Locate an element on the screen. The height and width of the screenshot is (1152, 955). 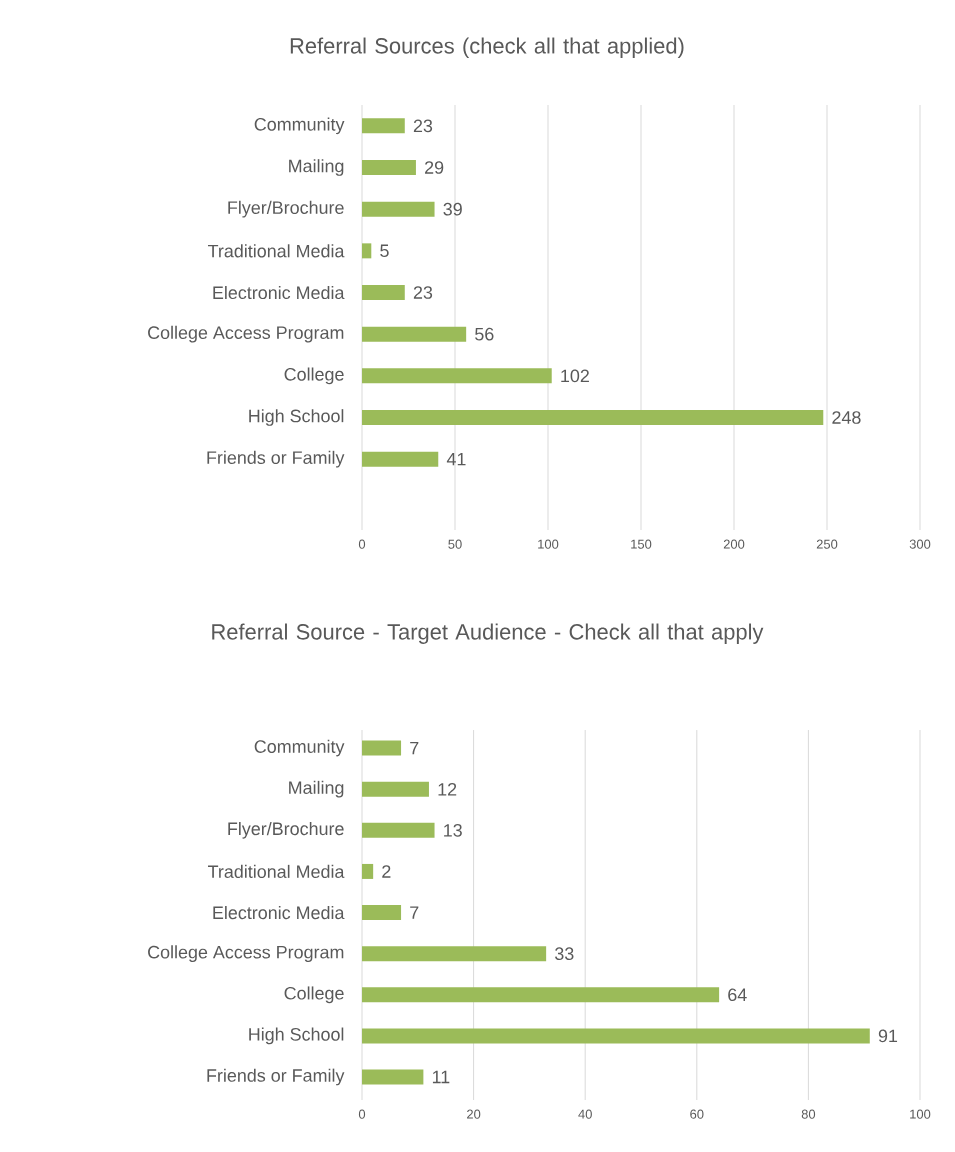
data-label: 91 is located at coordinates (888, 1036).